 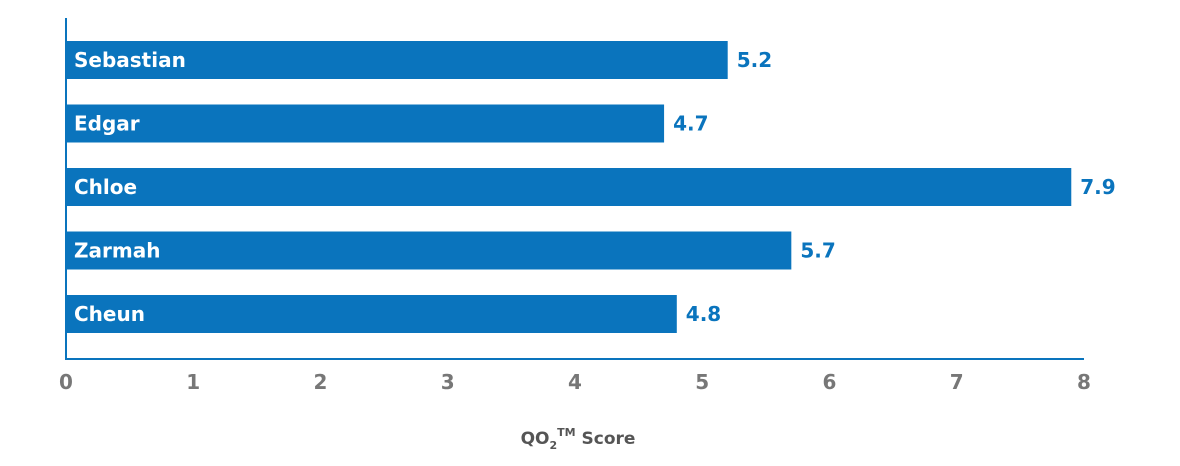 I want to click on x-tick-labels: 0 1 2 3 4 5 6 7 8, so click(x=575, y=382).